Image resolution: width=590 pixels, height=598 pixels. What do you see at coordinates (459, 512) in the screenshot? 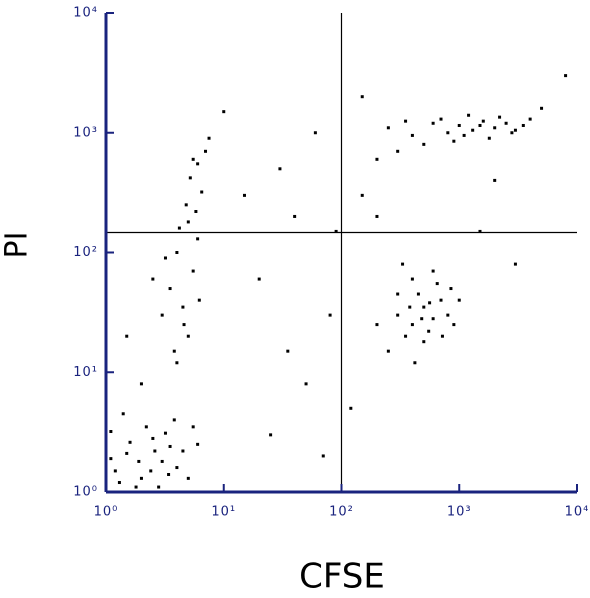
I see `x-tick-label: 10³` at bounding box center [459, 512].